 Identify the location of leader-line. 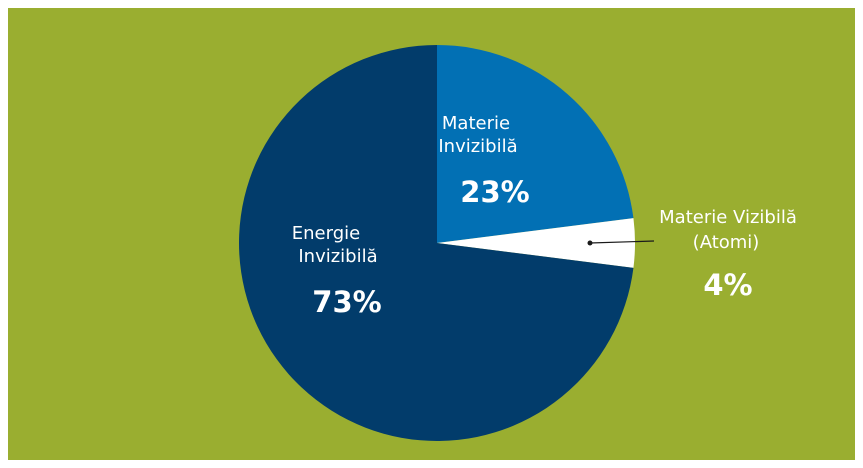
(622, 242).